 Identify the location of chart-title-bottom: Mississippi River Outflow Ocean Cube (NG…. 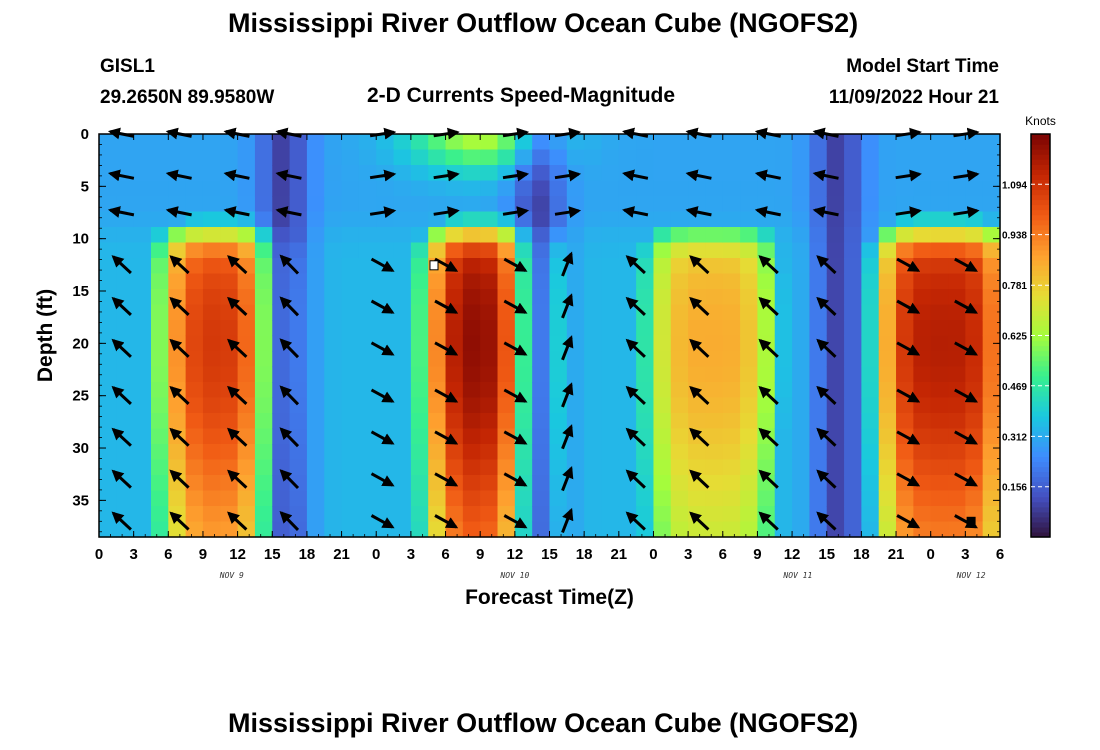
(543, 723).